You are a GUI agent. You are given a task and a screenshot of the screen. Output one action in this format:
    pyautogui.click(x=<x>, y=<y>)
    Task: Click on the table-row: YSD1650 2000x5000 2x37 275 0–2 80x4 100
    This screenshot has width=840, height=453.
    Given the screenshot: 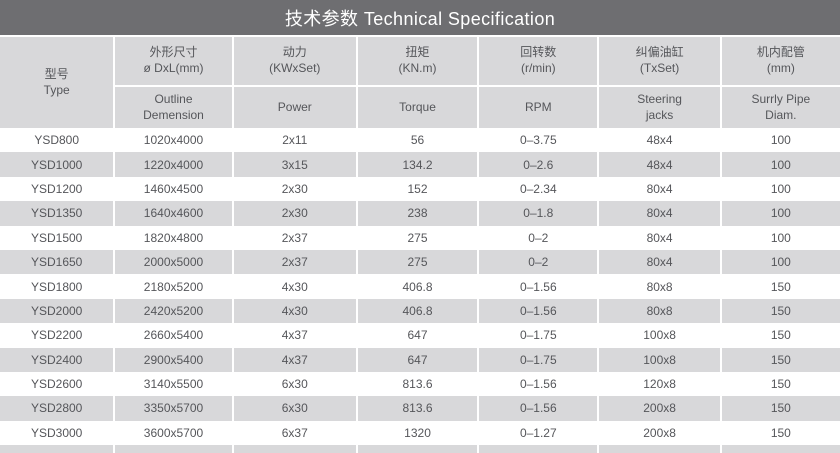 What is the action you would take?
    pyautogui.click(x=420, y=262)
    